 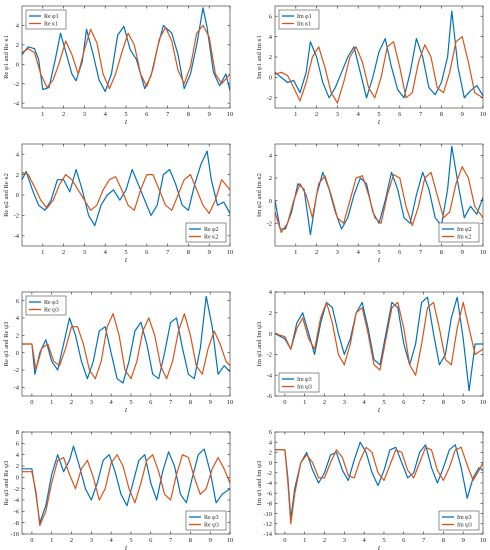 I want to click on y-tick-label: 6, so click(x=18, y=301).